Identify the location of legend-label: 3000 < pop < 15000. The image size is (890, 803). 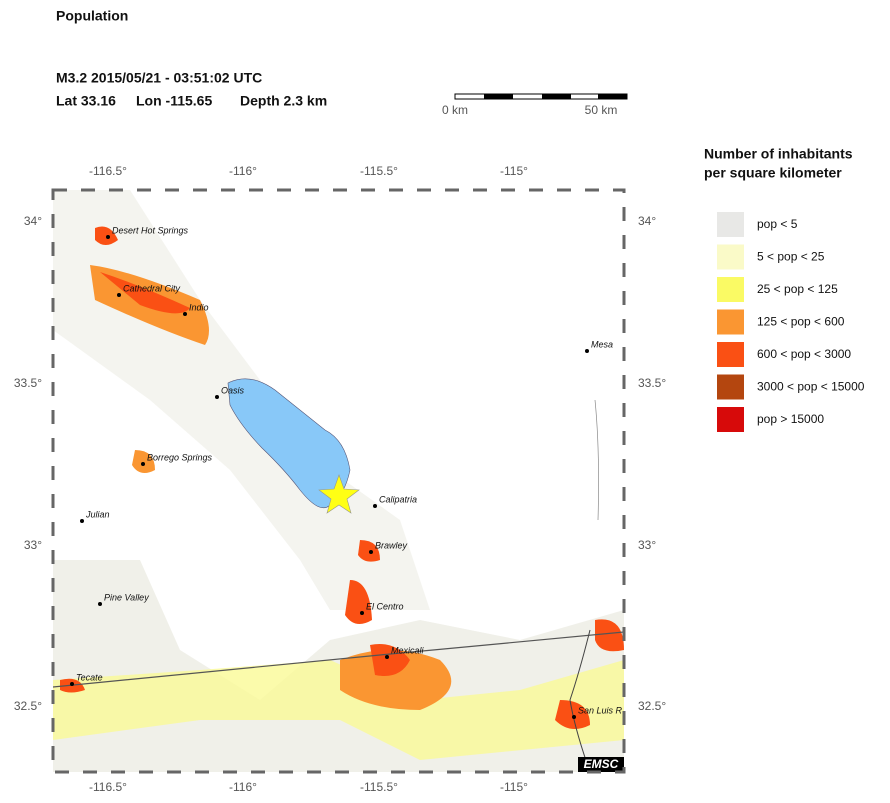
(811, 387).